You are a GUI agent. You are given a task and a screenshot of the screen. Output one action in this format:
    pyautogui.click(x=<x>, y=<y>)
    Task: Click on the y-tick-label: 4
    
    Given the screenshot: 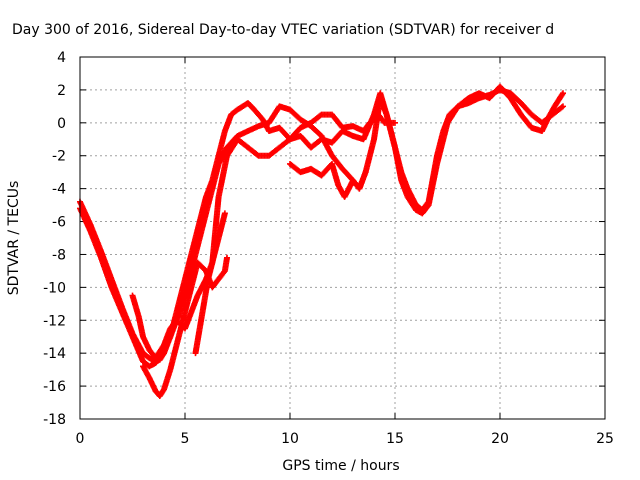 What is the action you would take?
    pyautogui.click(x=61, y=58)
    